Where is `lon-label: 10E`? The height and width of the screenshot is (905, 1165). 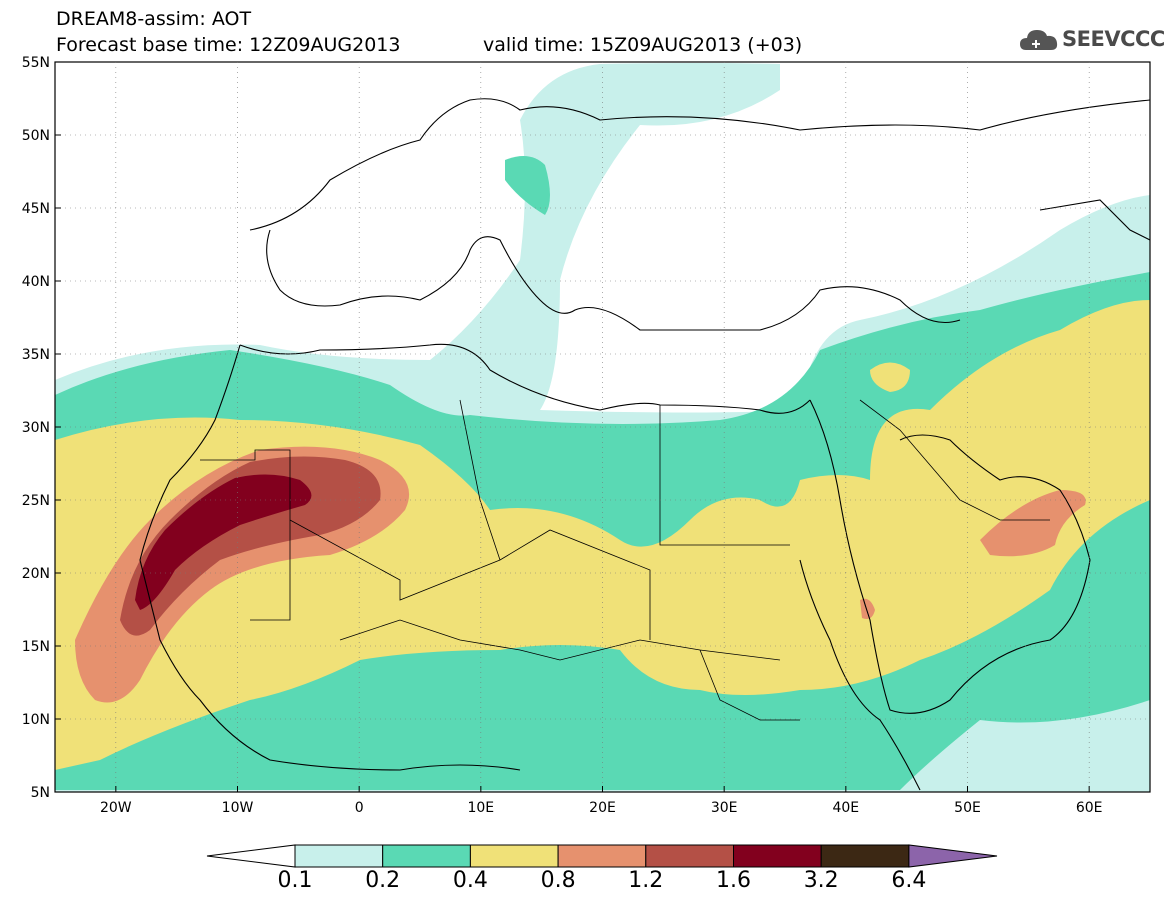
lon-label: 10E is located at coordinates (480, 808).